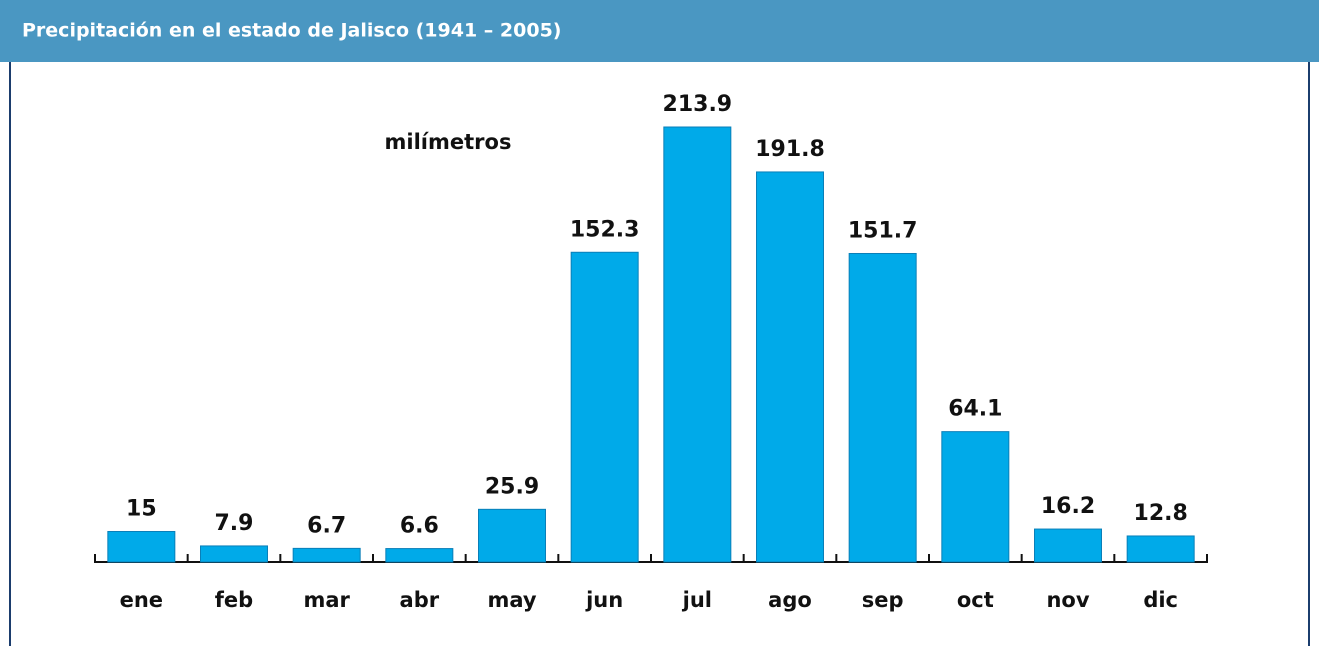 The width and height of the screenshot is (1319, 646). What do you see at coordinates (448, 142) in the screenshot?
I see `y-axis-label: milímetros` at bounding box center [448, 142].